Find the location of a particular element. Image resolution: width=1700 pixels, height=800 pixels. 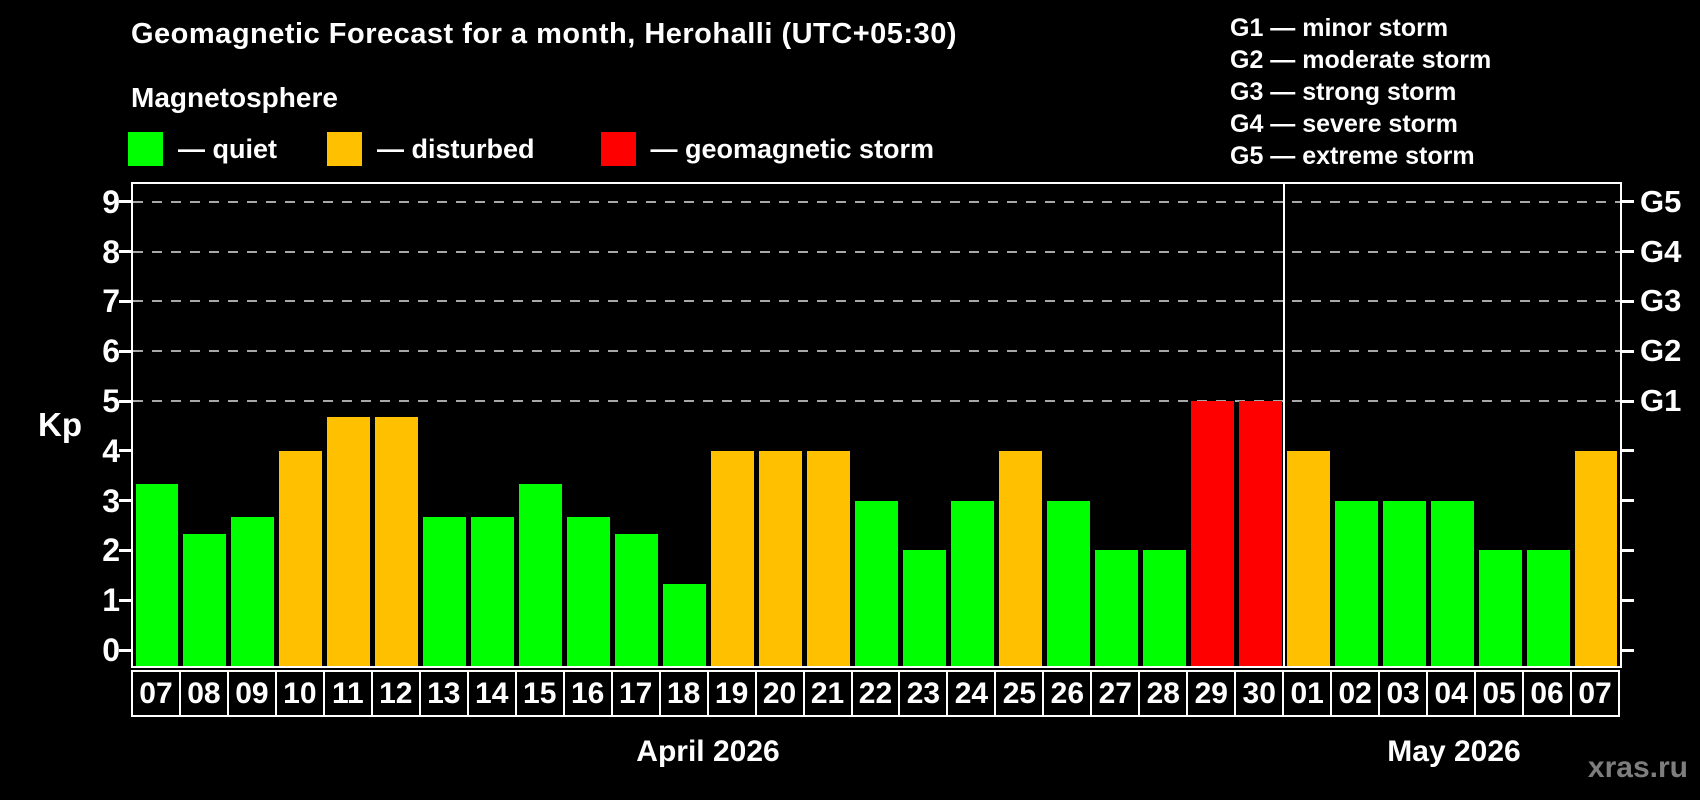

g-scale-legend-row: G5 — extreme storm is located at coordinates (1352, 156).